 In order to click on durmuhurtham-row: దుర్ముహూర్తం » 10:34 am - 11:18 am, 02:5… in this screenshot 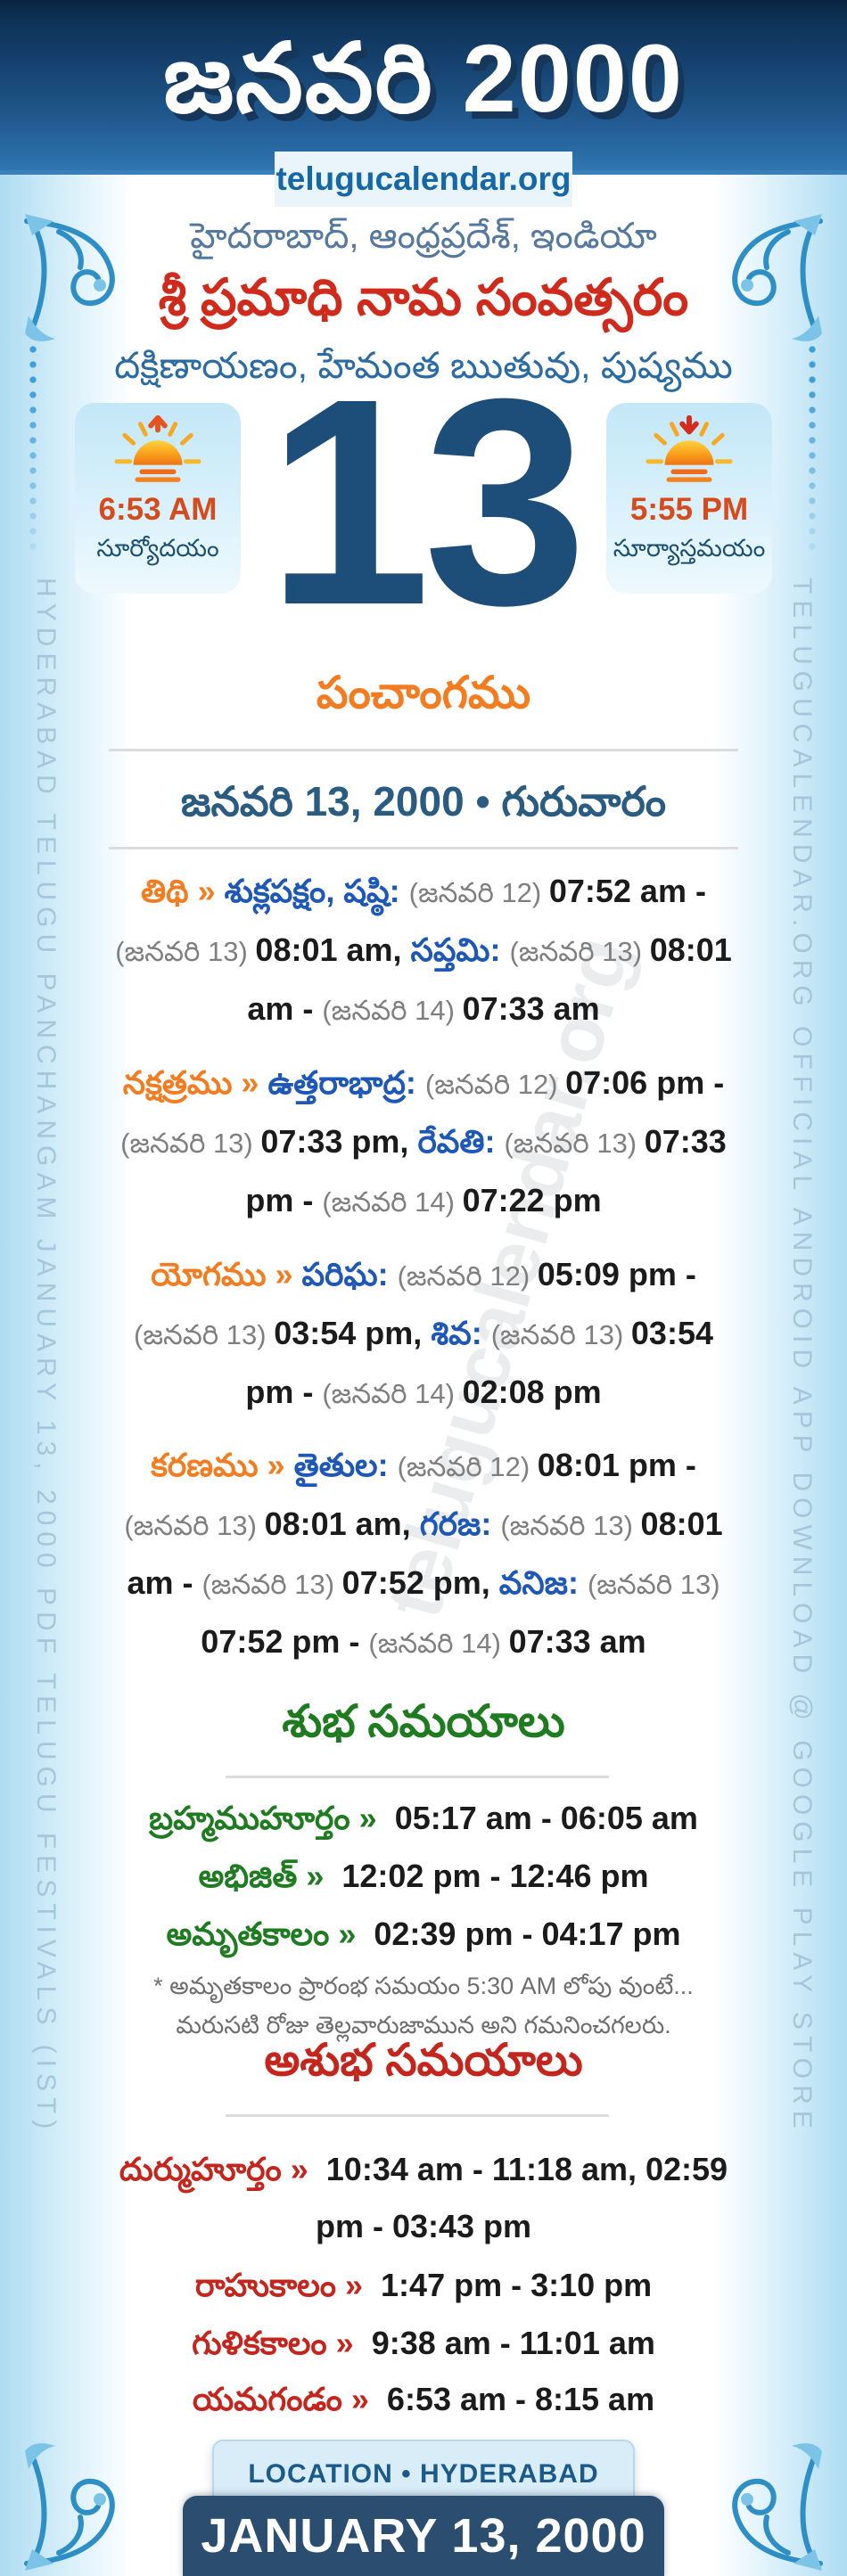, I will do `click(424, 2198)`.